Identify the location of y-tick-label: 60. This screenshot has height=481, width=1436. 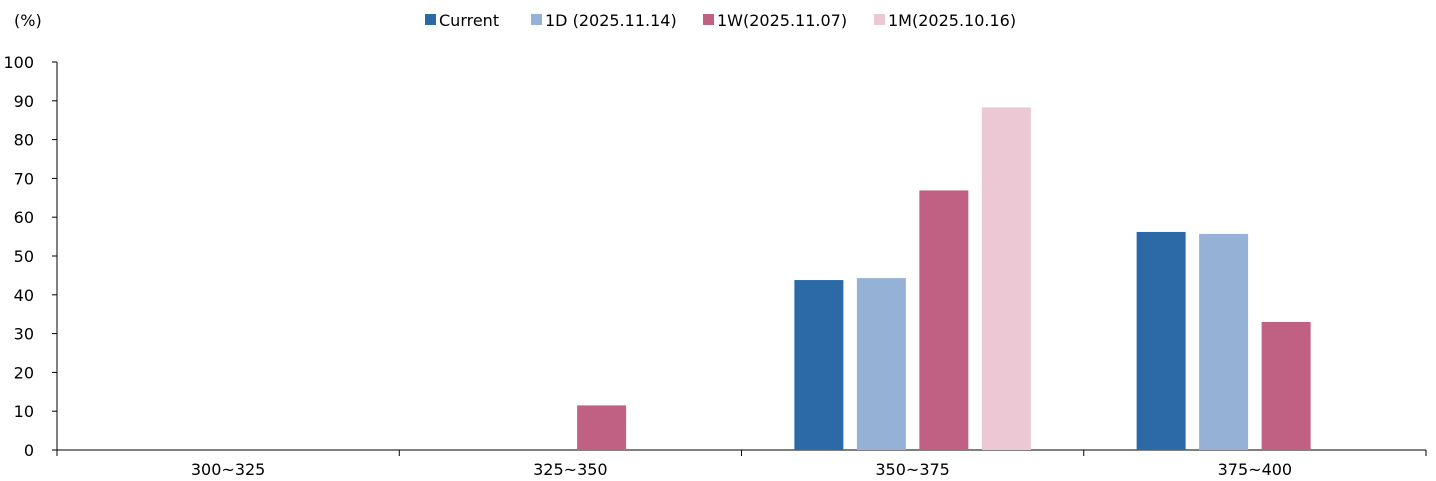
(24, 217).